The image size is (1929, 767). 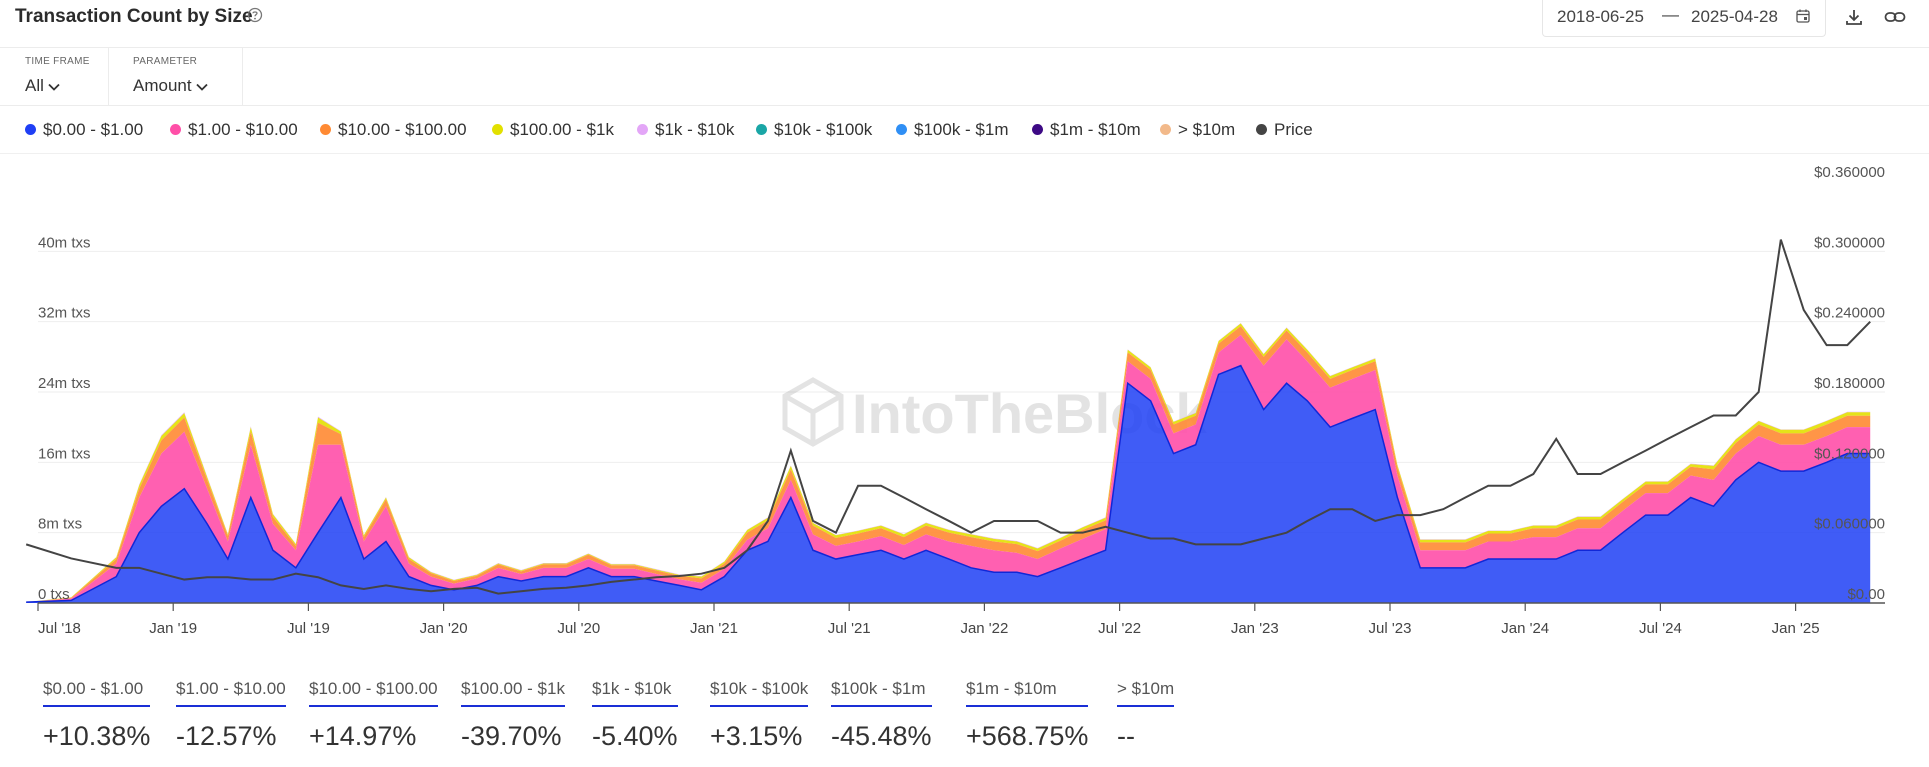 I want to click on stat-label: $1.00 - $10.00, so click(x=231, y=693).